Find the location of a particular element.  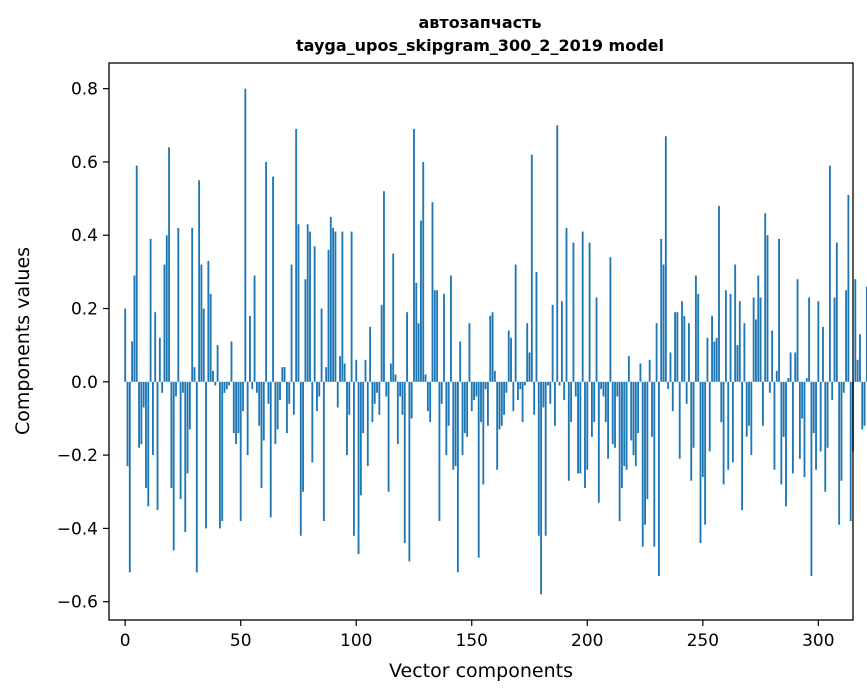

x-tick-label: 150 is located at coordinates (472, 641).